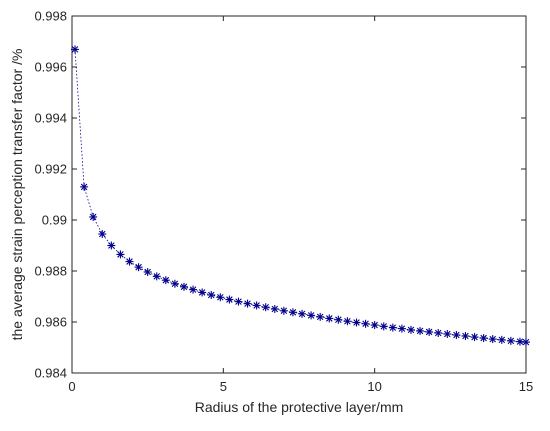  Describe the element at coordinates (299, 407) in the screenshot. I see `x-axis-label: Radius of the protective layer/mm` at that location.